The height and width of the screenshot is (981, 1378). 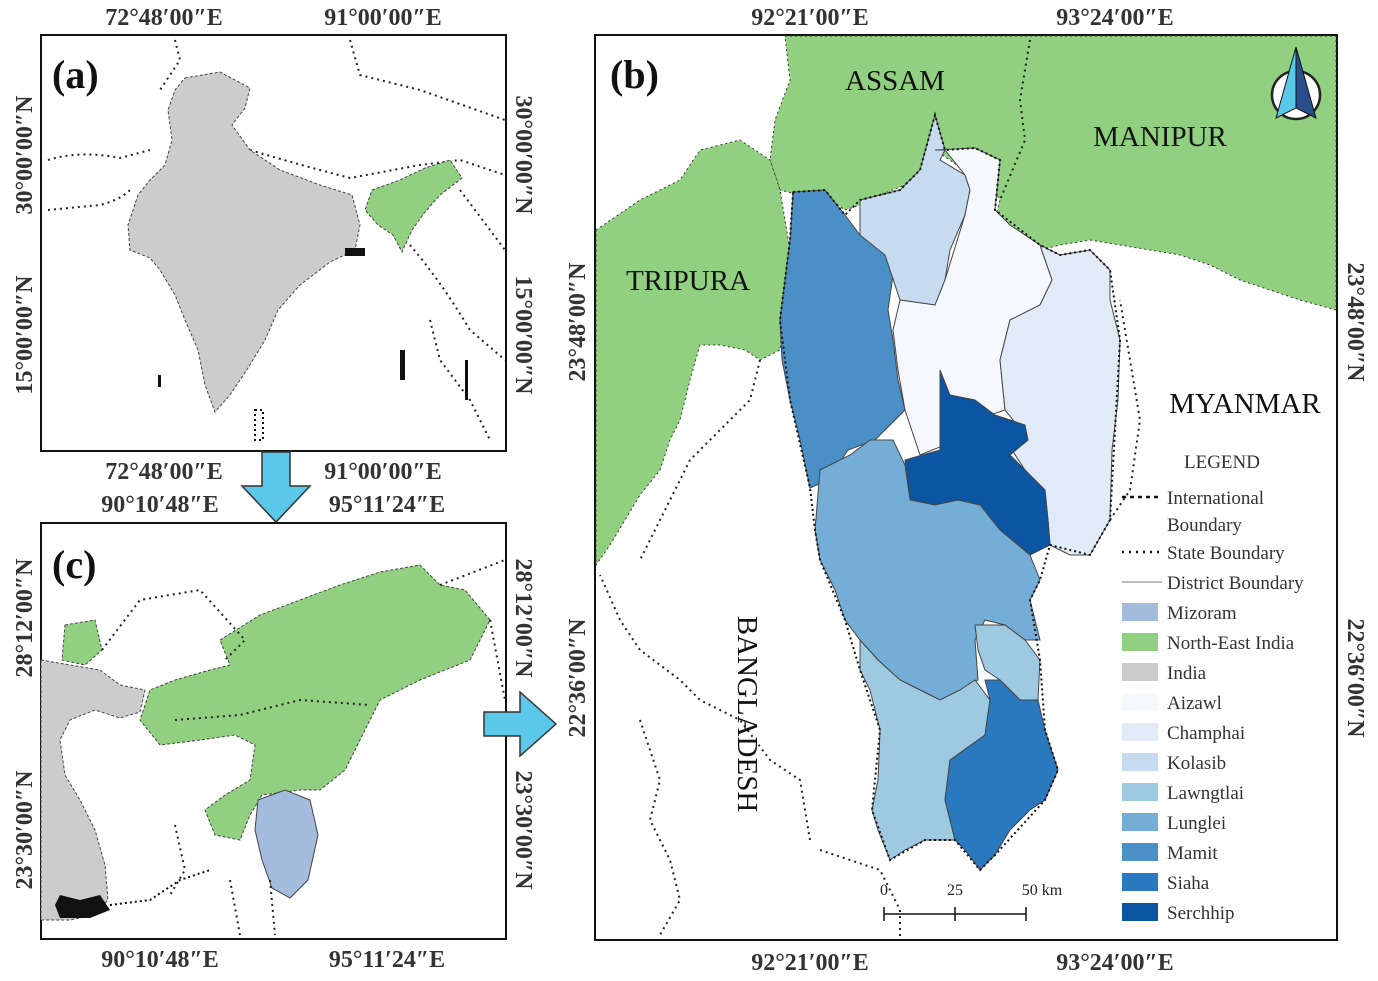 What do you see at coordinates (747, 714) in the screenshot?
I see `region-label-bangladesh: BANGLADESH` at bounding box center [747, 714].